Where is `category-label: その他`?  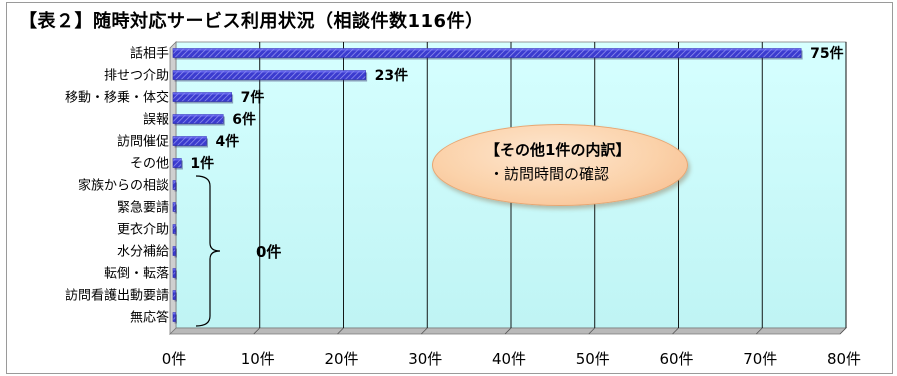 category-label: その他 is located at coordinates (149, 164).